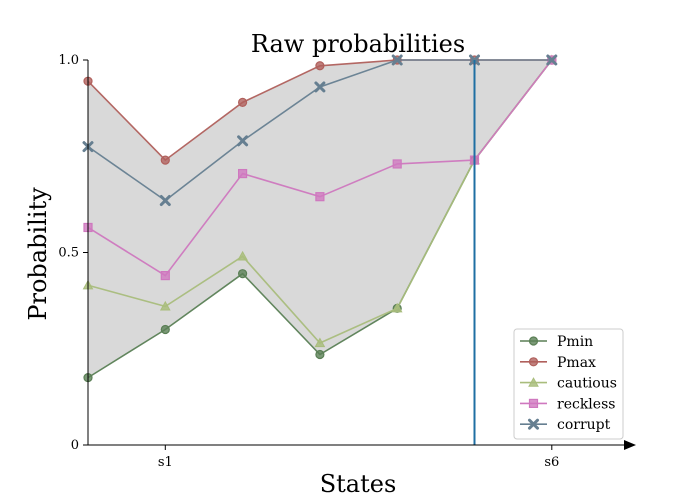 The height and width of the screenshot is (500, 700). I want to click on x-axis-title: States, so click(358, 484).